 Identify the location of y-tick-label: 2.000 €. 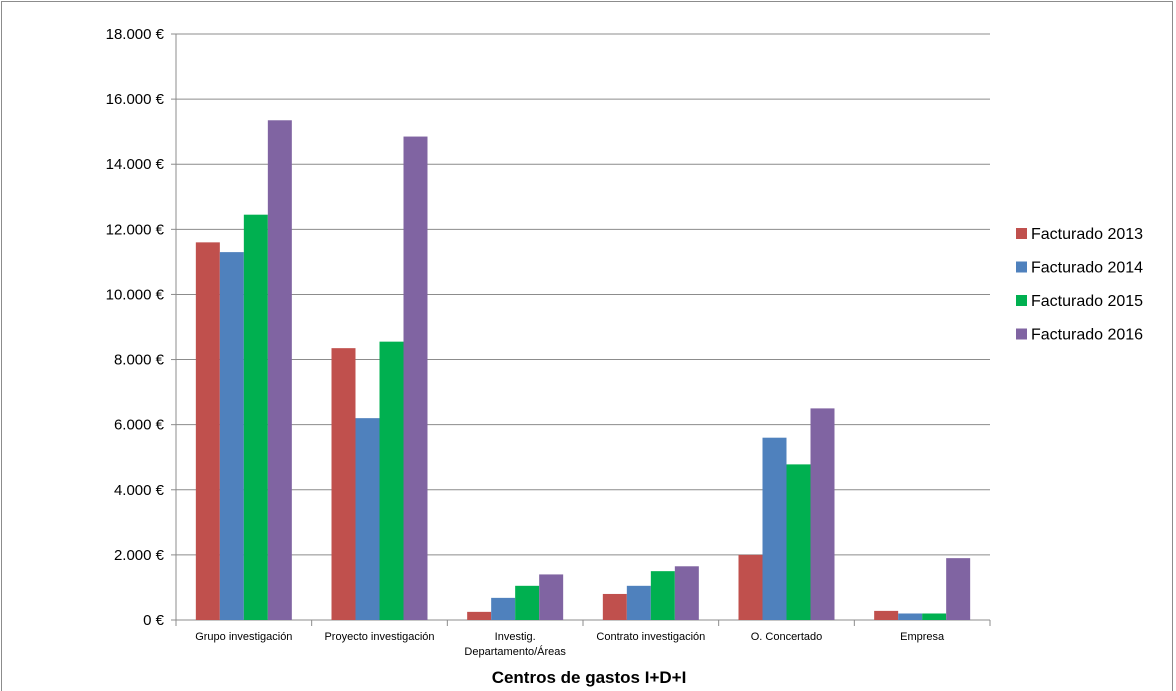
(139, 555).